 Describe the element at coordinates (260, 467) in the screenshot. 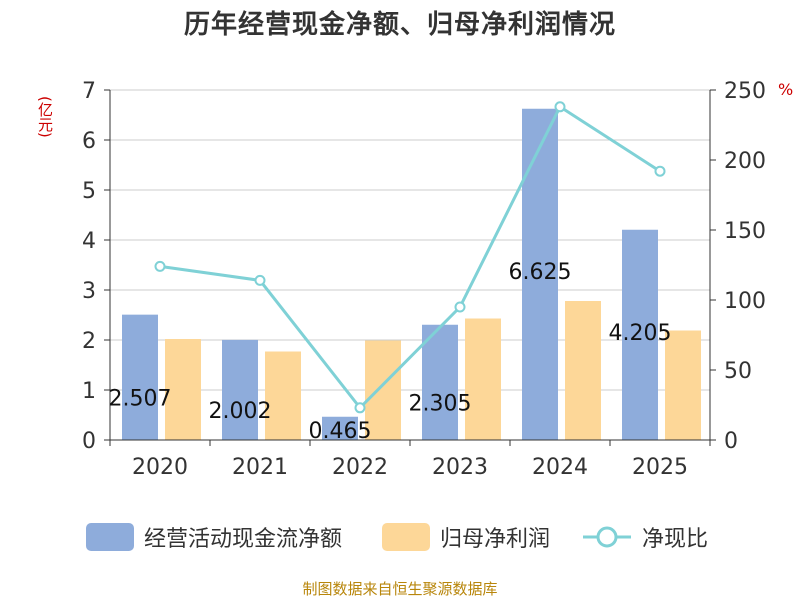

I see `x-axis-tick-label: 2021` at that location.